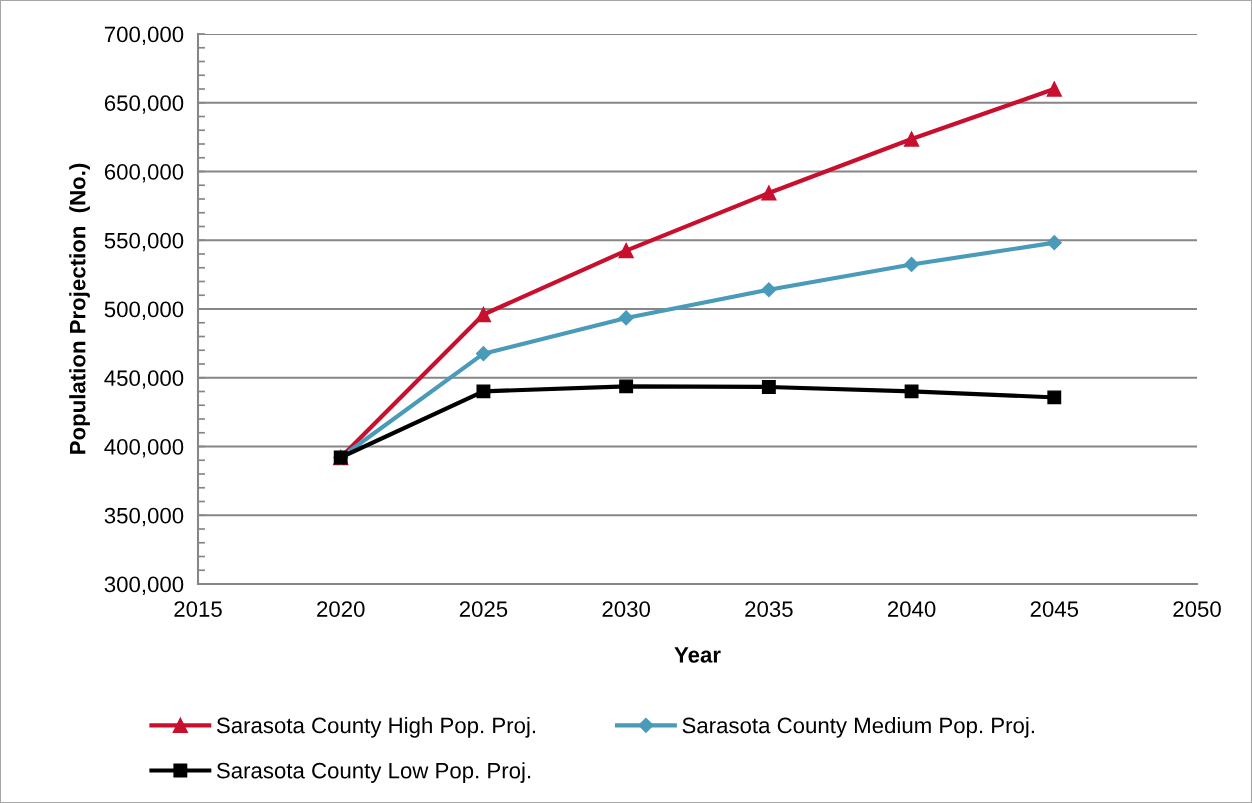 The width and height of the screenshot is (1252, 803). What do you see at coordinates (769, 609) in the screenshot?
I see `x-tick-label: 2035` at bounding box center [769, 609].